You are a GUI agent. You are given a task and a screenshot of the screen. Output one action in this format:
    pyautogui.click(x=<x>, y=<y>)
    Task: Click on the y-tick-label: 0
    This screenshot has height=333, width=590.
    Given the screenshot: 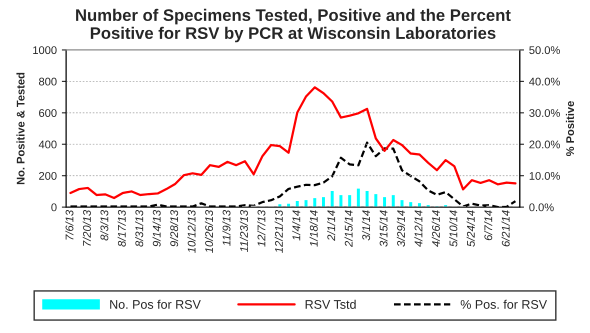 What is the action you would take?
    pyautogui.click(x=54, y=207)
    